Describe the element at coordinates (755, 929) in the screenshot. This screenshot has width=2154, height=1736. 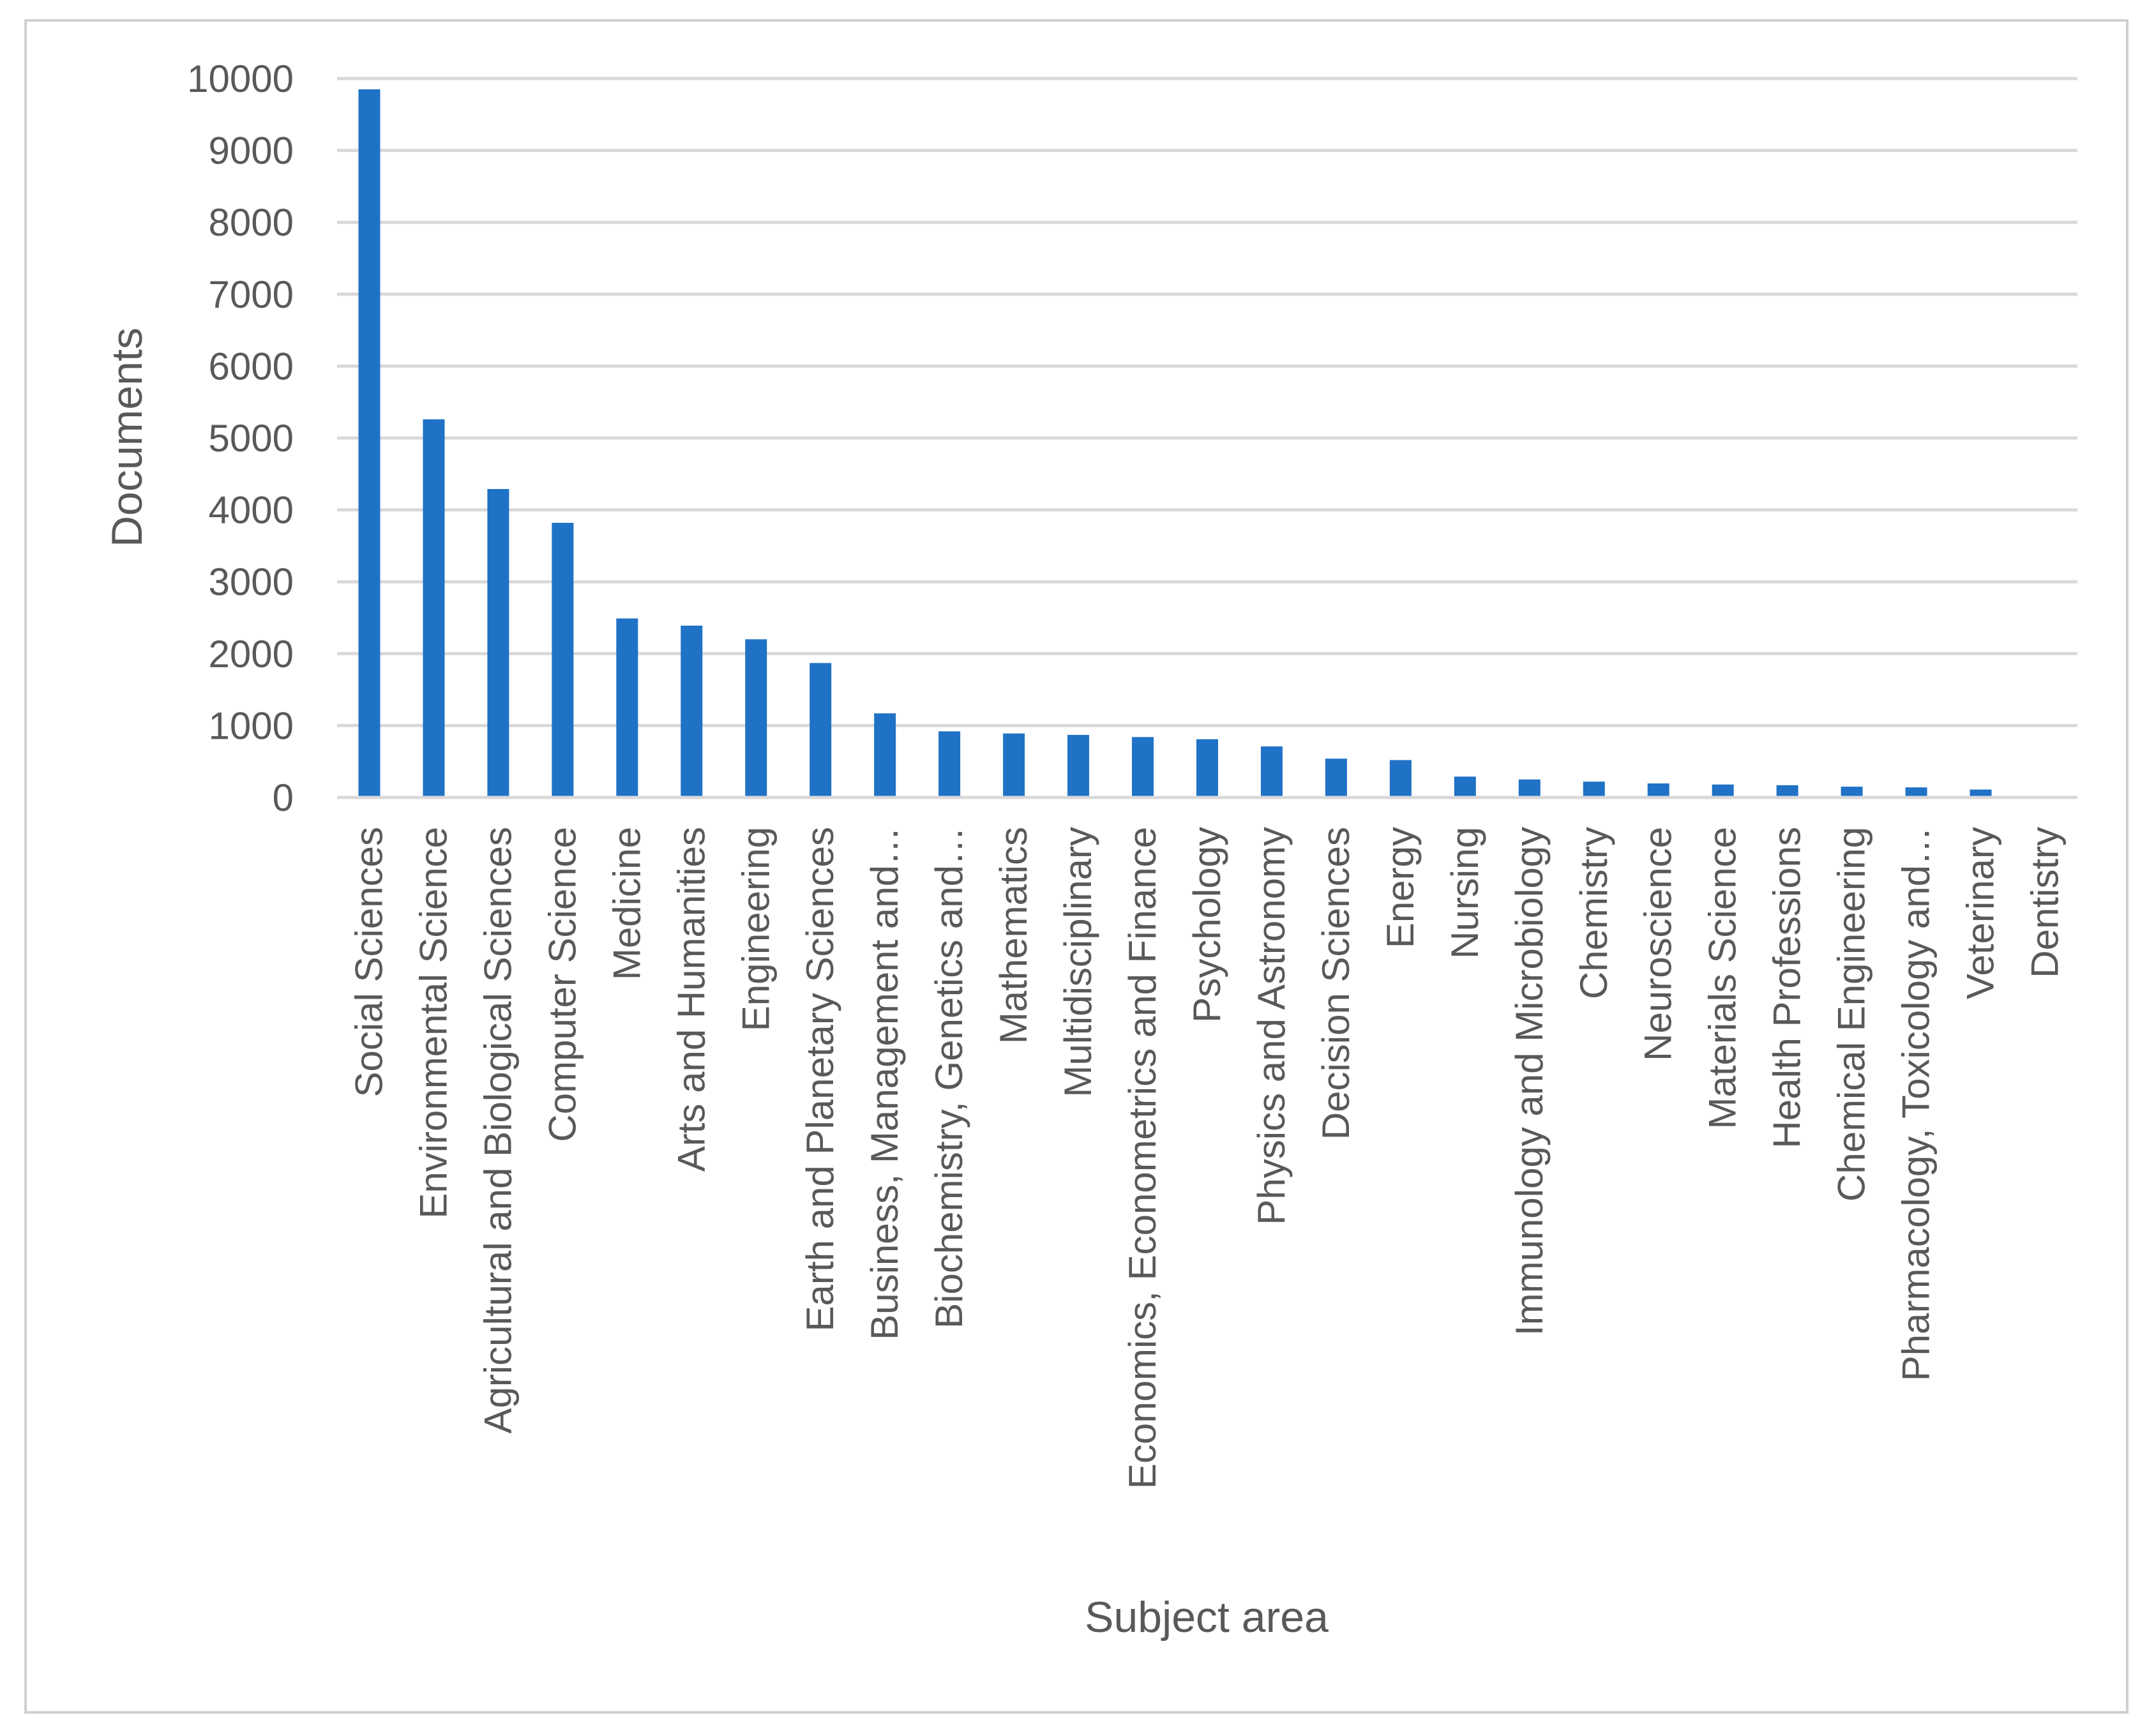
I see `x-tick-label: Engineering` at that location.